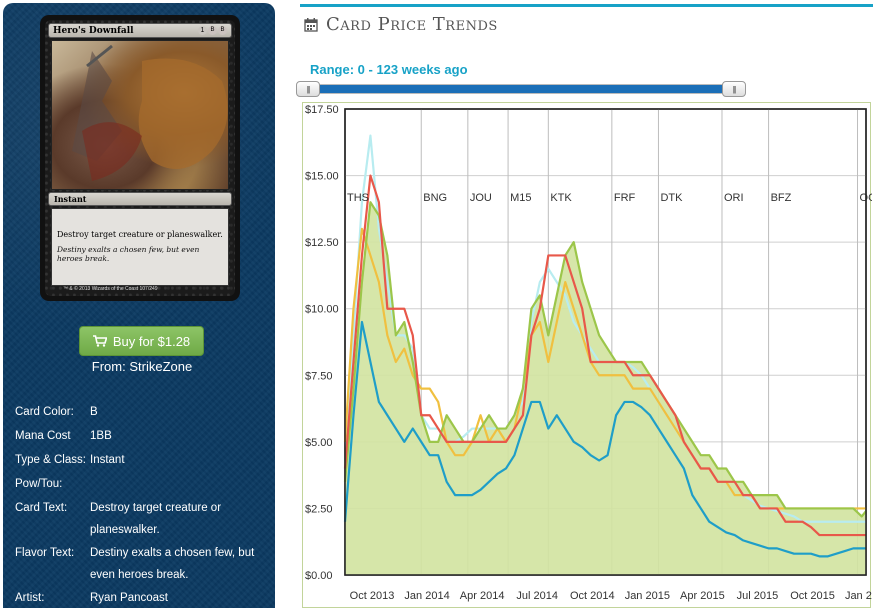 This screenshot has width=873, height=608. I want to click on detail-label: Pow/Tou:, so click(39, 484).